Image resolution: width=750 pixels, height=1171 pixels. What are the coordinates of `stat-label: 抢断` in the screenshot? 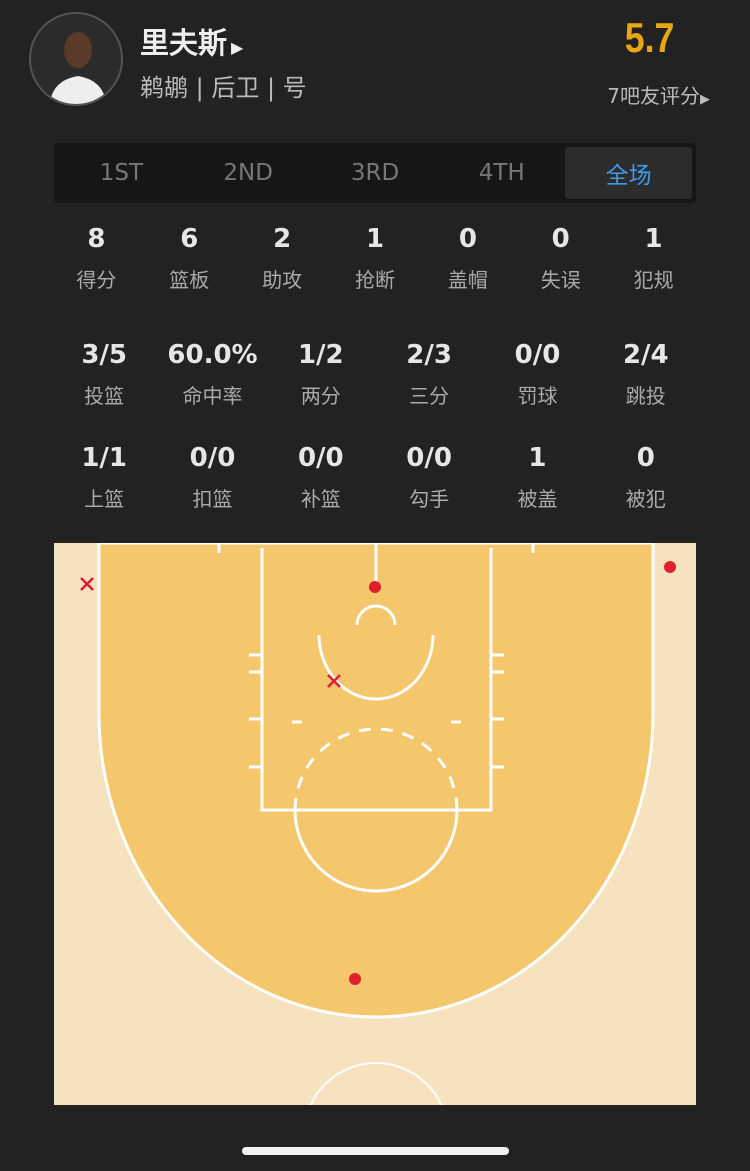 It's located at (375, 280).